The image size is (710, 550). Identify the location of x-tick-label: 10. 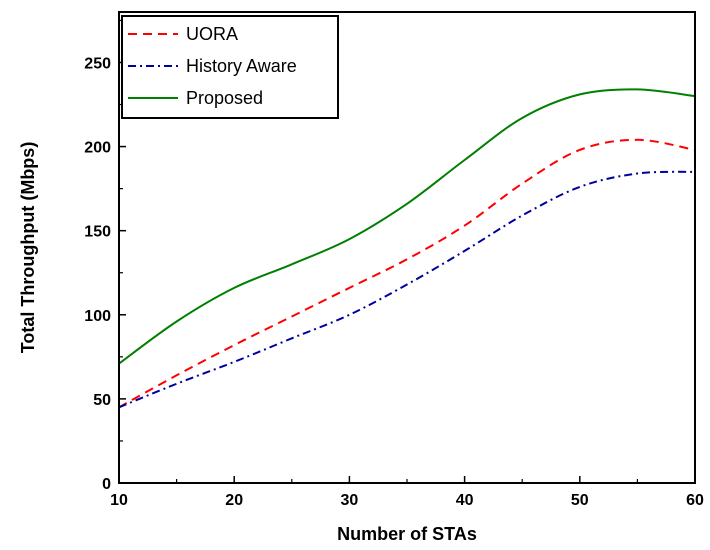
(119, 500).